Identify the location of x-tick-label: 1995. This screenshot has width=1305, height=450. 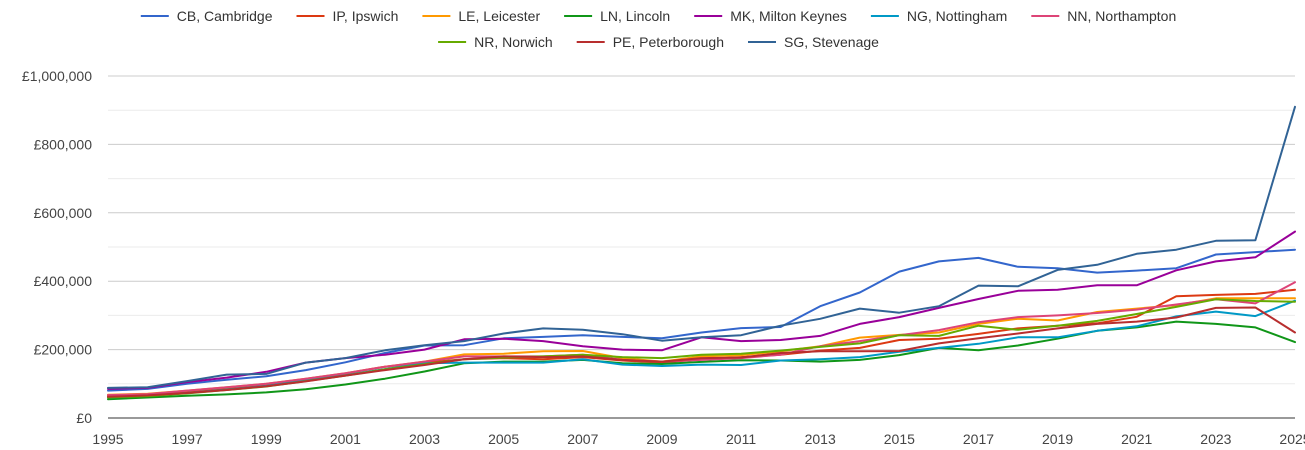
(107, 439).